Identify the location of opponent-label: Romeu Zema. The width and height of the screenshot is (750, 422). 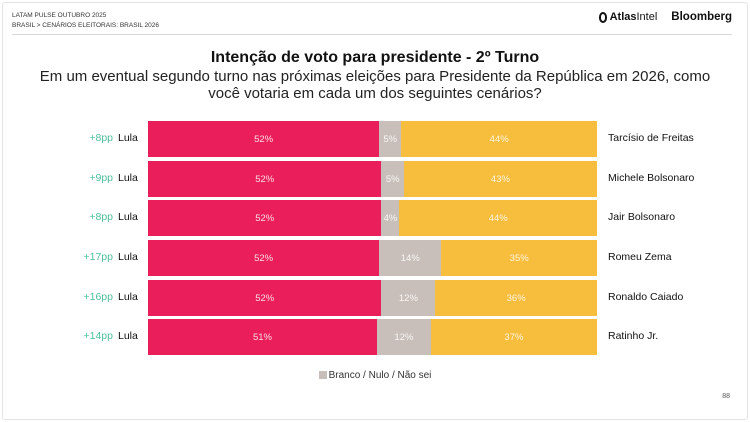
(640, 257).